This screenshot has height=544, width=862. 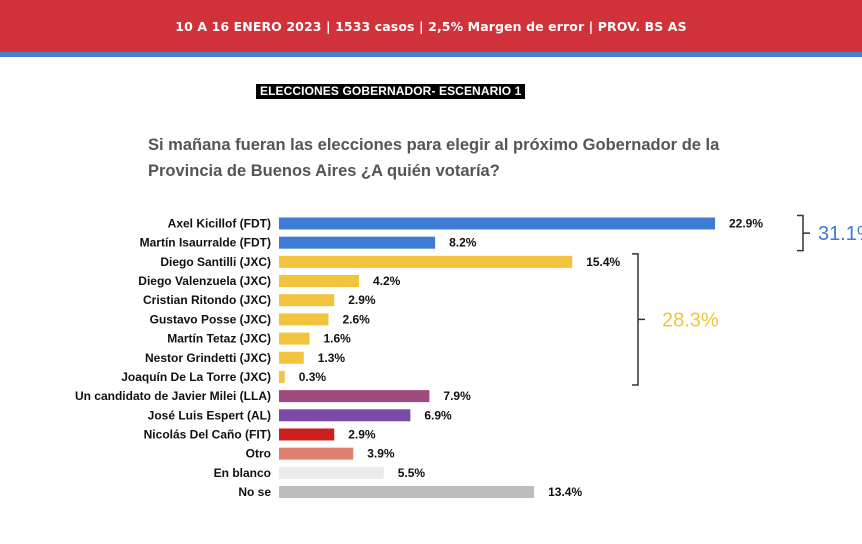 What do you see at coordinates (207, 300) in the screenshot?
I see `category-label: Cristian Ritondo (JXC)` at bounding box center [207, 300].